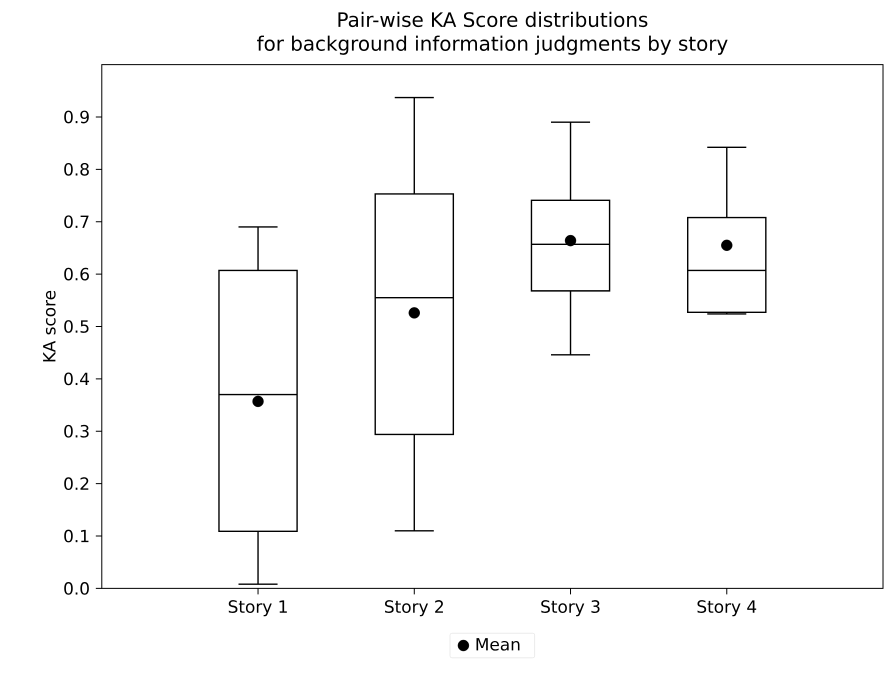 This screenshot has height=677, width=886. Describe the element at coordinates (257, 608) in the screenshot. I see `x-tick-label: Story 1` at that location.